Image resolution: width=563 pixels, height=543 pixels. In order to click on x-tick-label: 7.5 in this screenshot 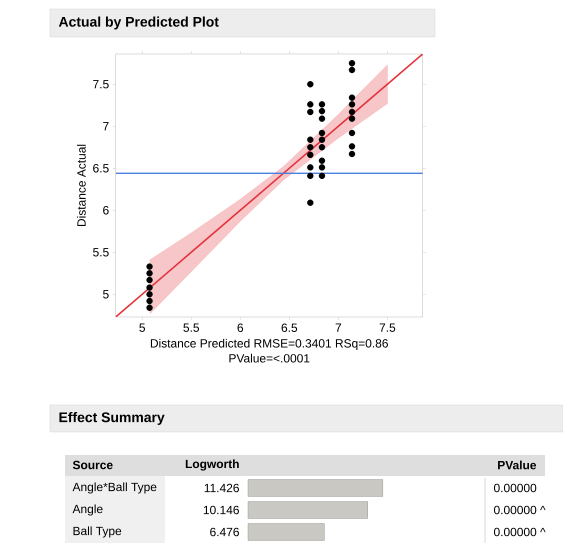, I will do `click(388, 328)`.